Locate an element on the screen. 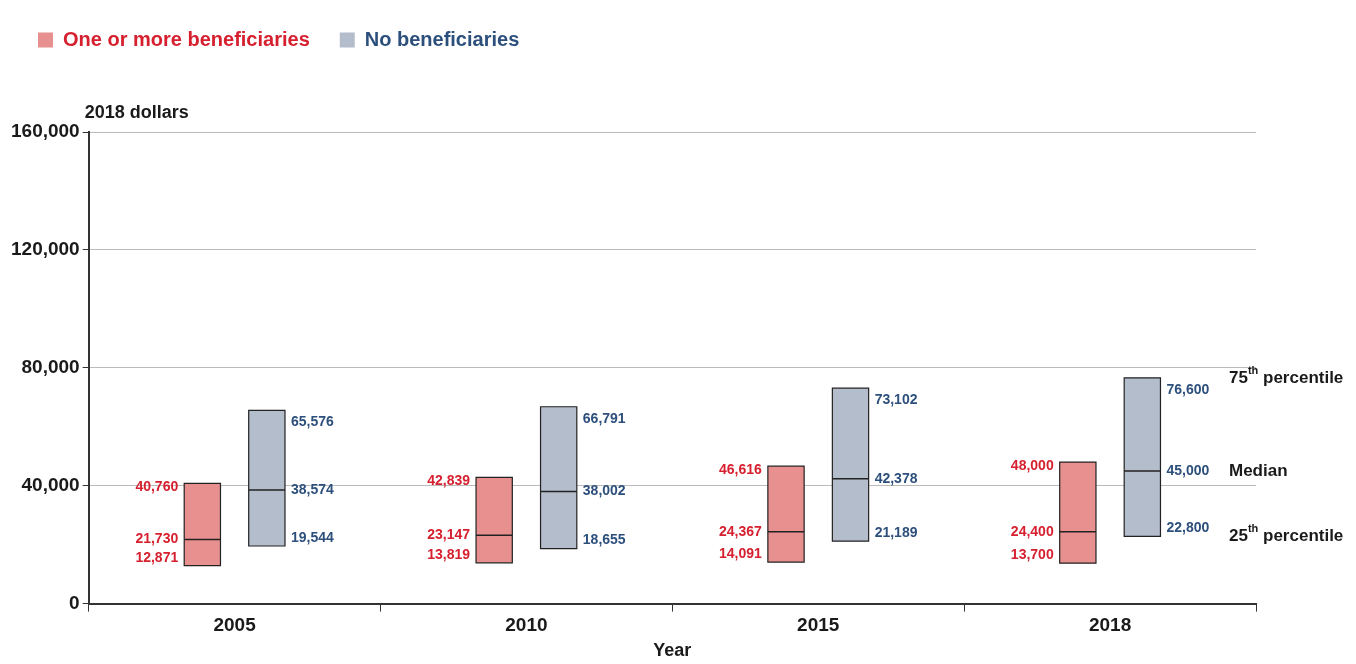 This screenshot has height=664, width=1356. text: 42,378 is located at coordinates (896, 477).